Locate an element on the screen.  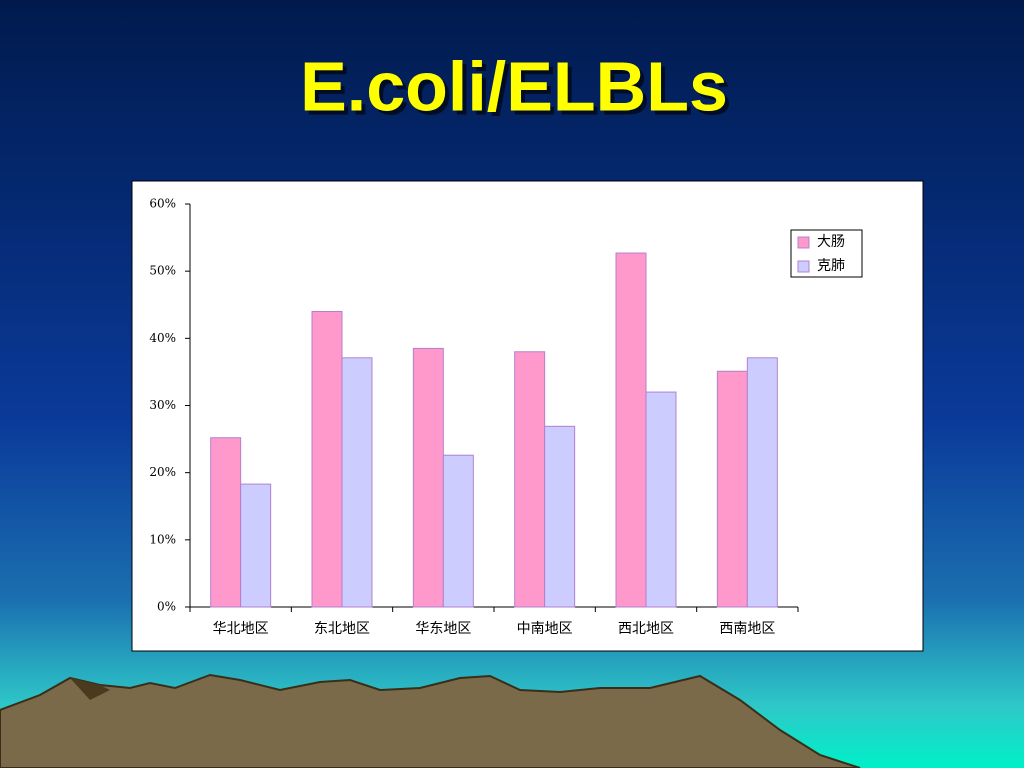
legend-label: 克肺 is located at coordinates (831, 266).